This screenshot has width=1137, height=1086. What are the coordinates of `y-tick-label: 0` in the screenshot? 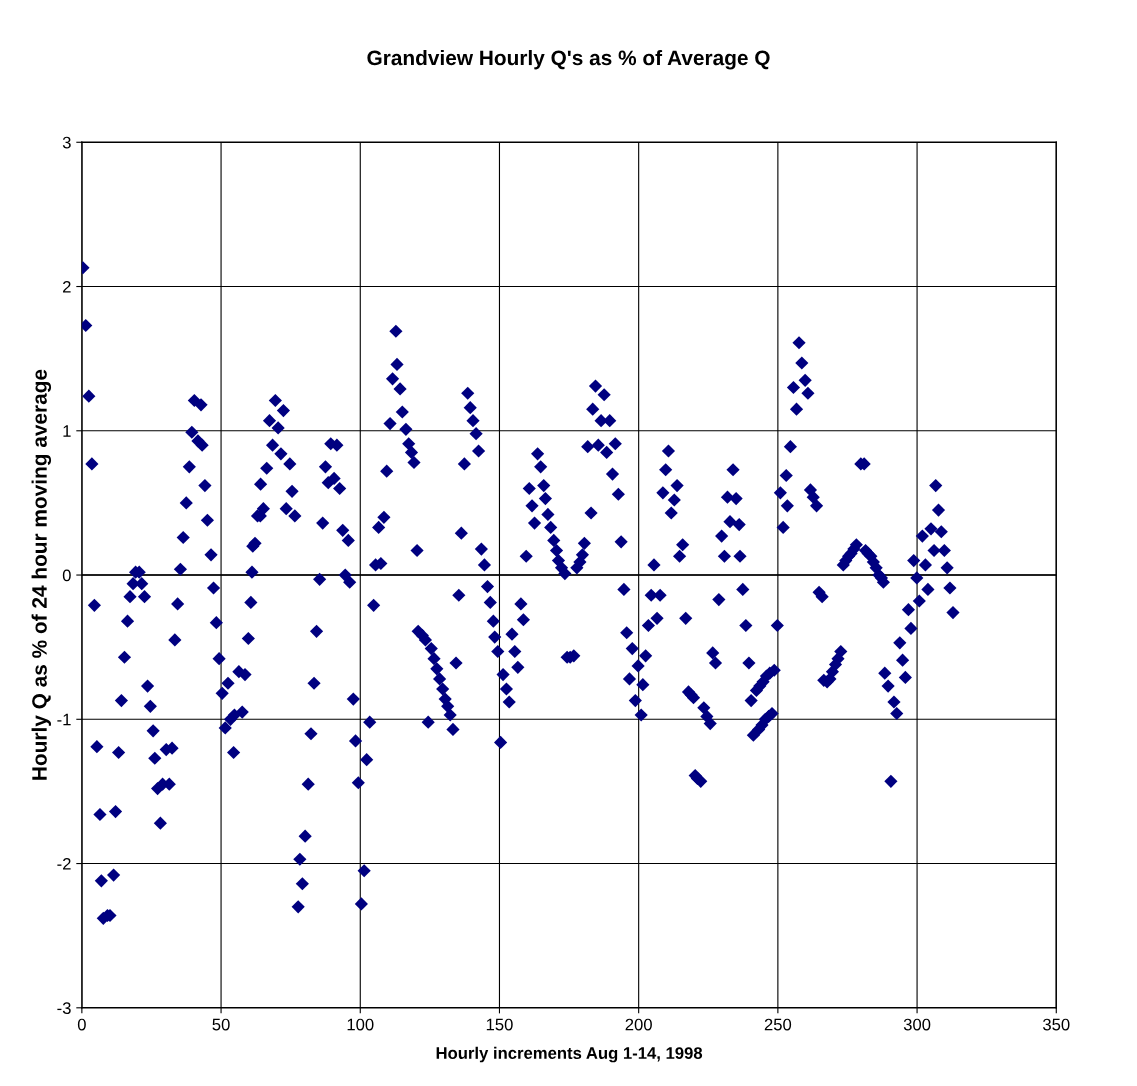 It's located at (66, 575).